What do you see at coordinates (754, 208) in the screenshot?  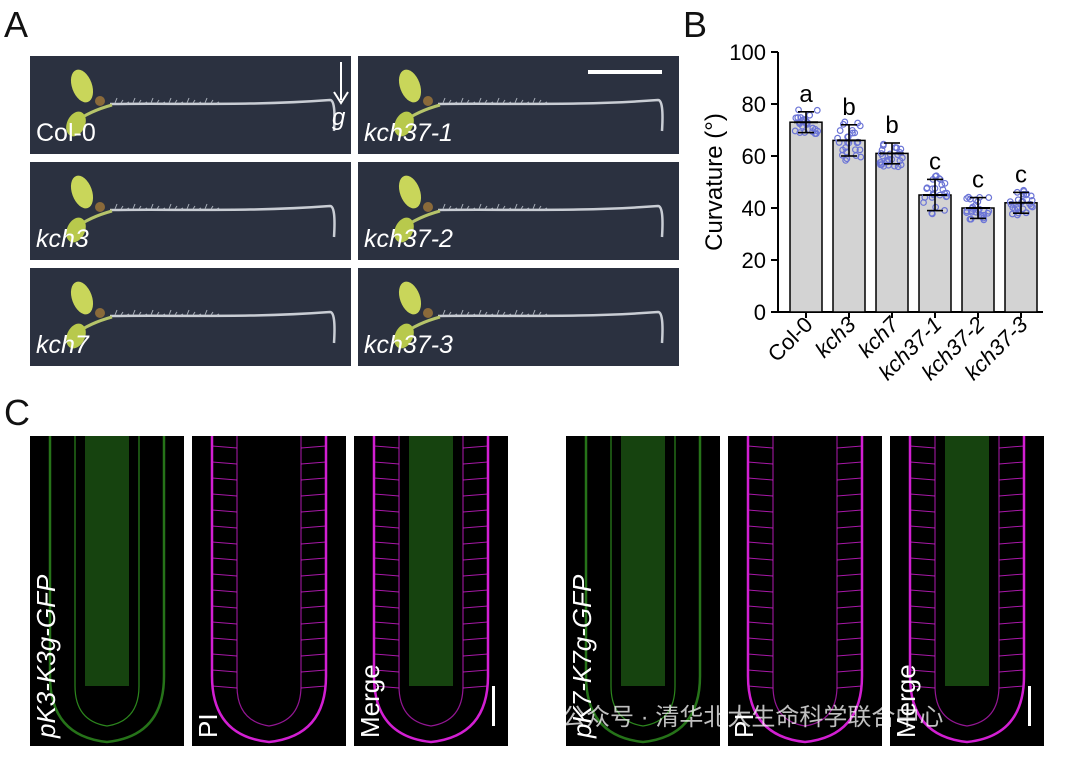 I see `y-tick-label: 40` at bounding box center [754, 208].